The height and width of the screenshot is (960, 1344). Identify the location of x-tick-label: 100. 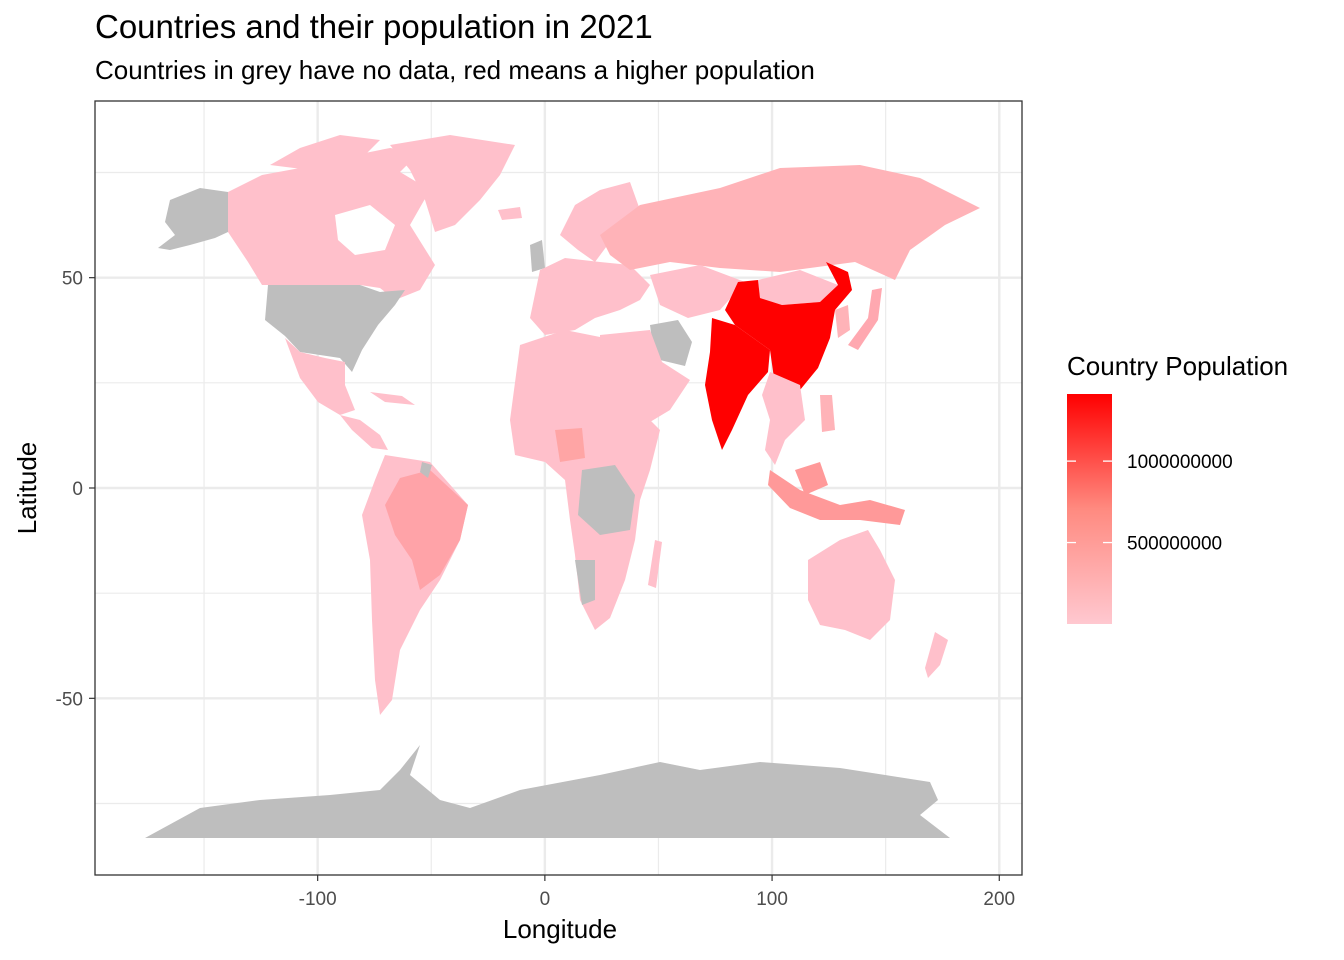
(772, 899).